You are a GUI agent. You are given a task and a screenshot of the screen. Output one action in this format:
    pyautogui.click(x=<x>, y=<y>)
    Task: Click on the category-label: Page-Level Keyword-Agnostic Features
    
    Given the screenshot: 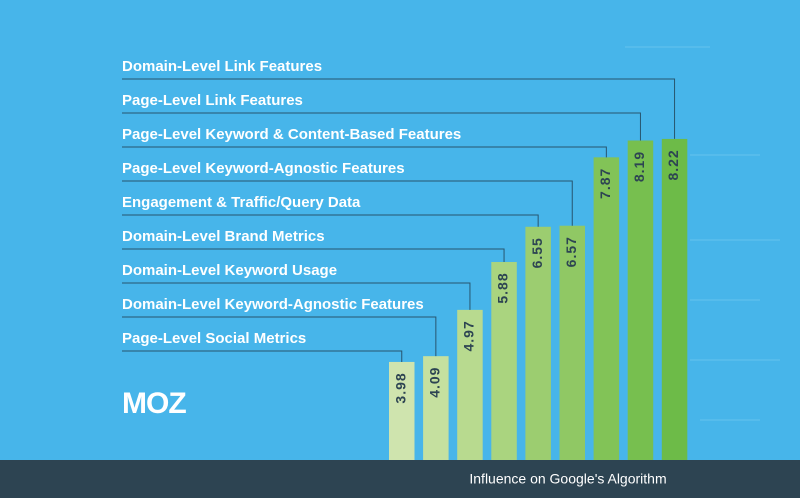 What is the action you would take?
    pyautogui.click(x=263, y=168)
    